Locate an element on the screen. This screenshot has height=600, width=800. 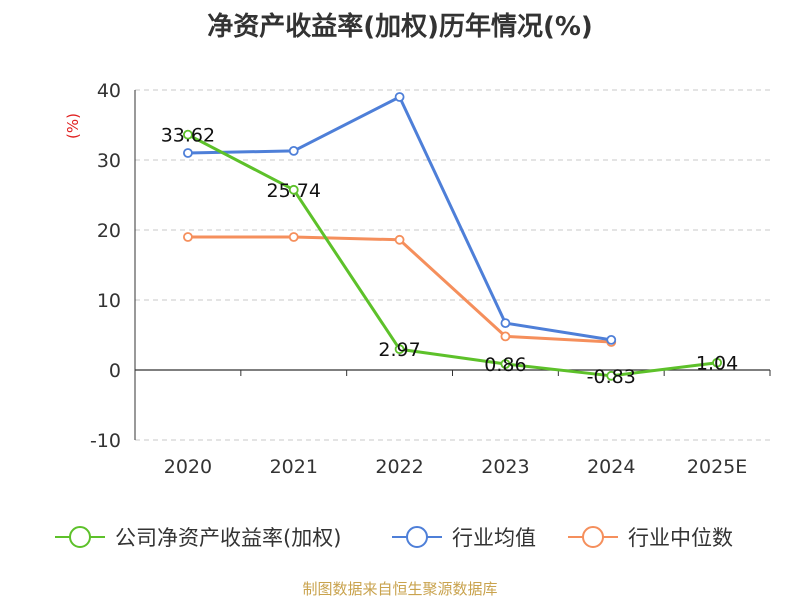
data-label: 33.62 is located at coordinates (188, 136).